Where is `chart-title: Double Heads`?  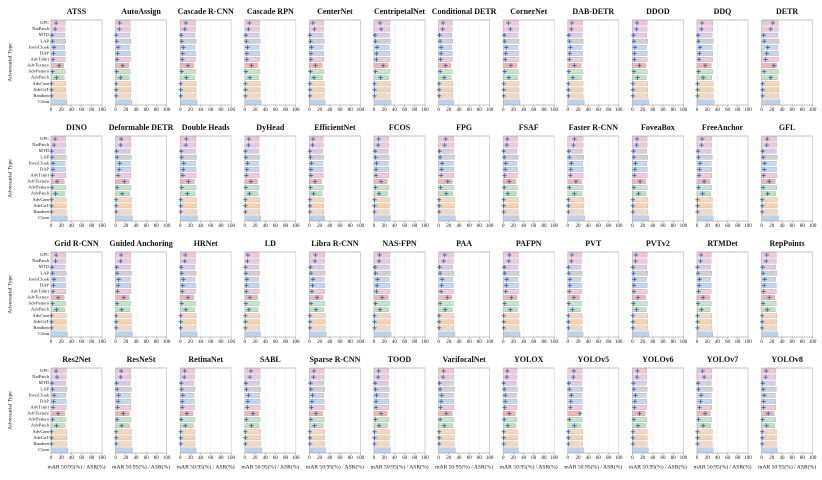 chart-title: Double Heads is located at coordinates (206, 127).